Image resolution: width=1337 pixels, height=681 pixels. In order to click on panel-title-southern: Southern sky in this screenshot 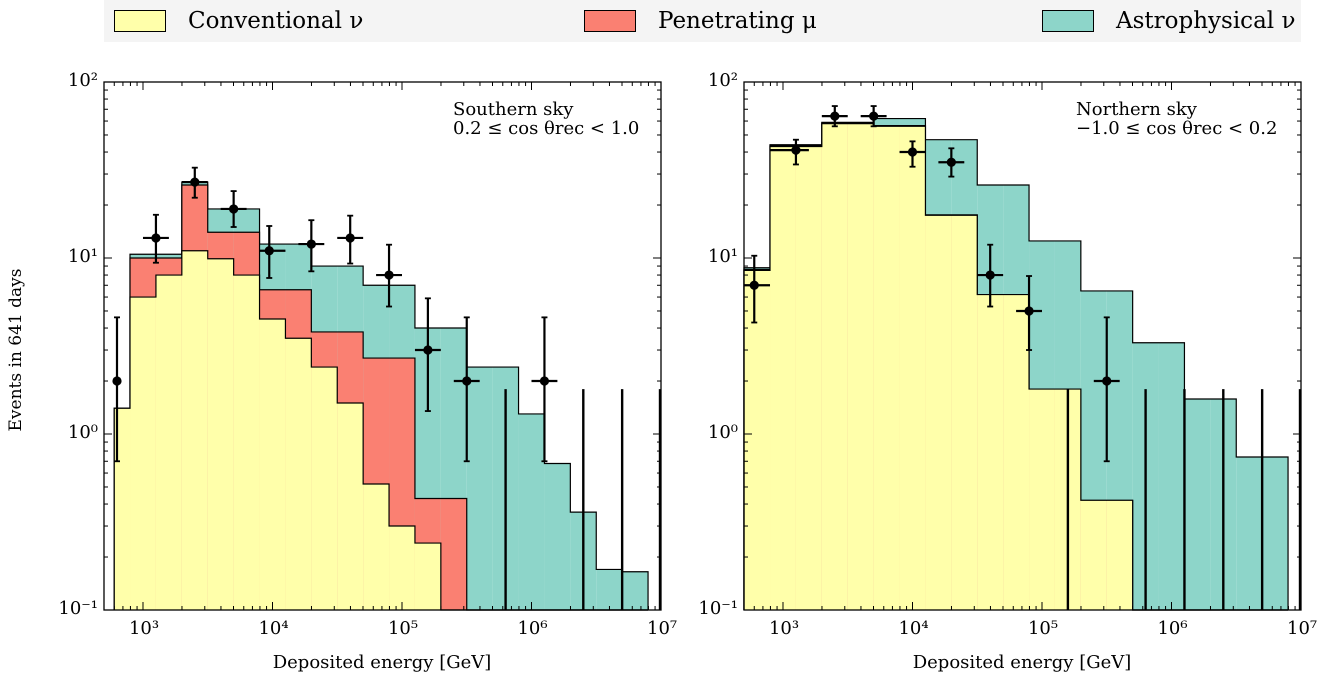, I will do `click(513, 109)`.